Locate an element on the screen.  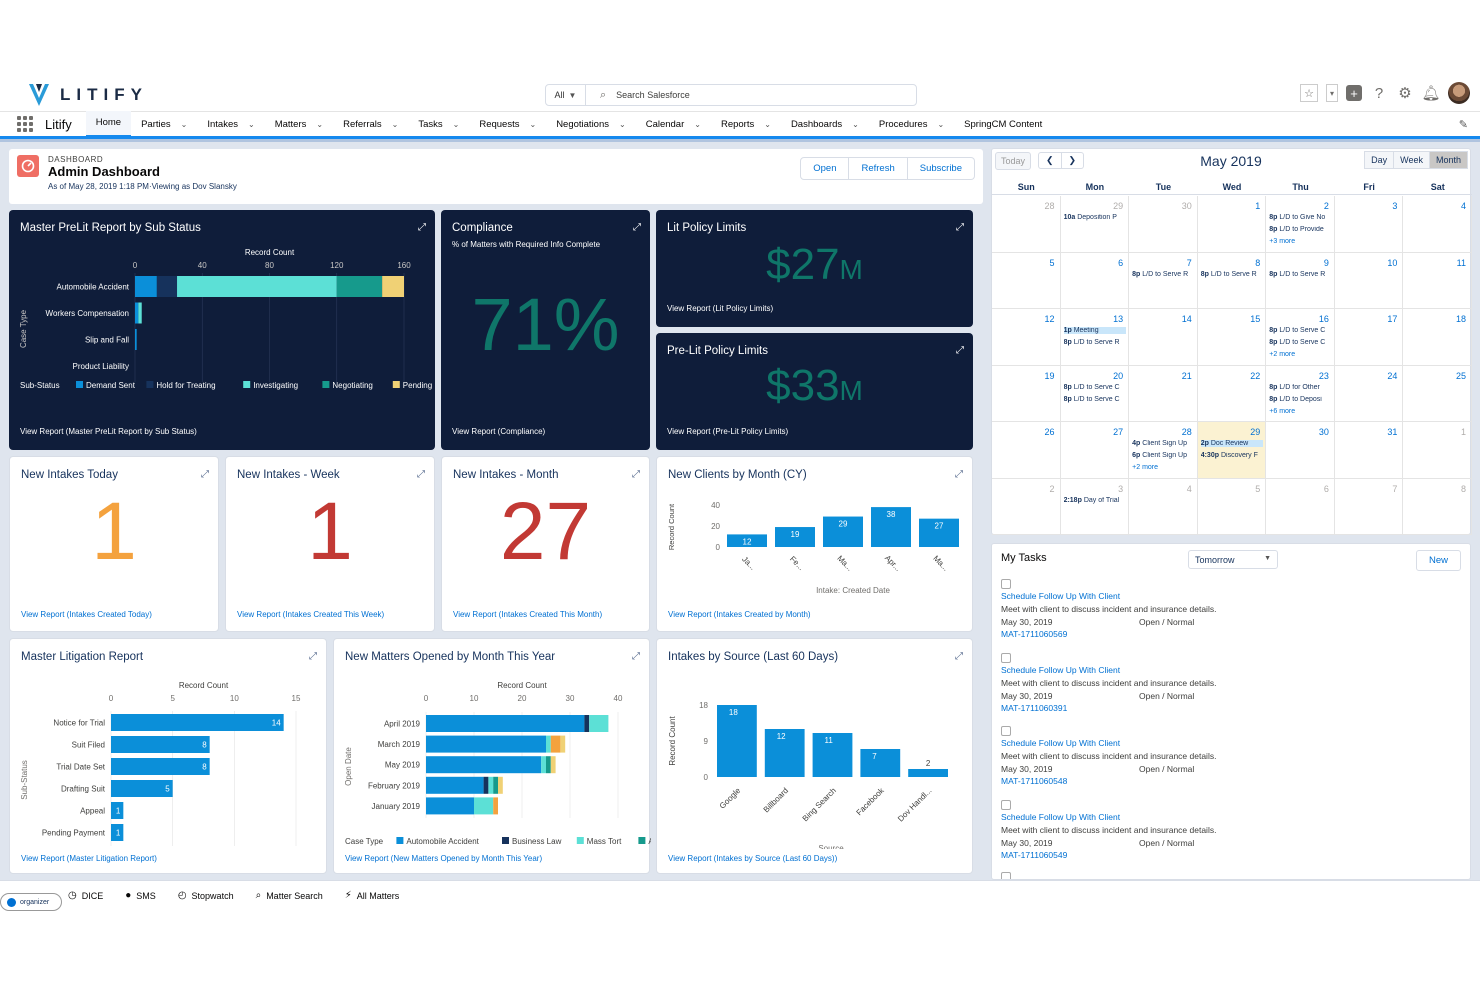
utility-item-matter-search: ⌕ Matter Search is located at coordinates (289, 895).